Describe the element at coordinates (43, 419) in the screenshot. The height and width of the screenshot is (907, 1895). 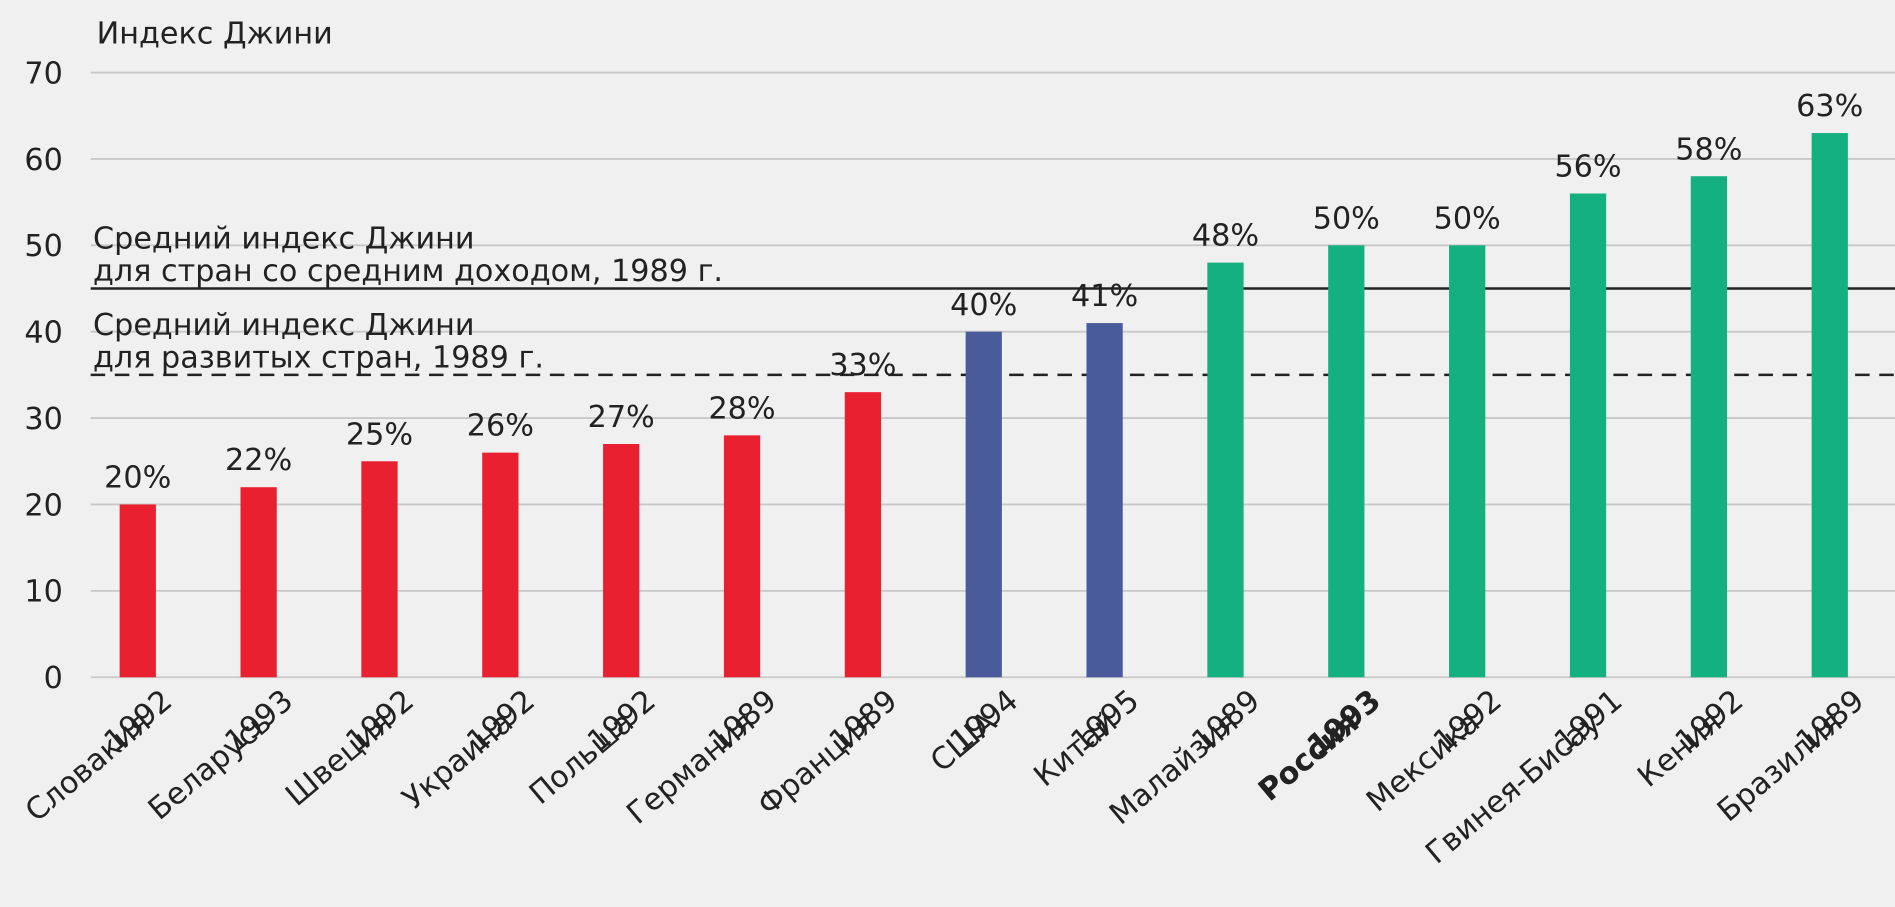
I see `y-tick-label: 30` at that location.